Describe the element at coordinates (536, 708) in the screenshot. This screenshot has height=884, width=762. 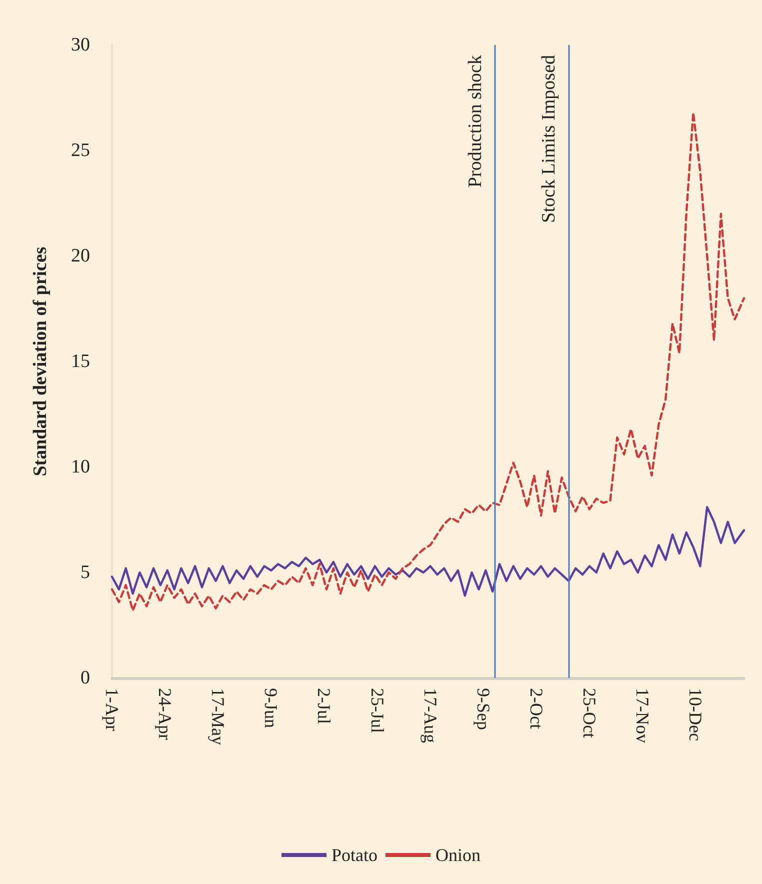
I see `x-tick-label: 2-Oct` at that location.